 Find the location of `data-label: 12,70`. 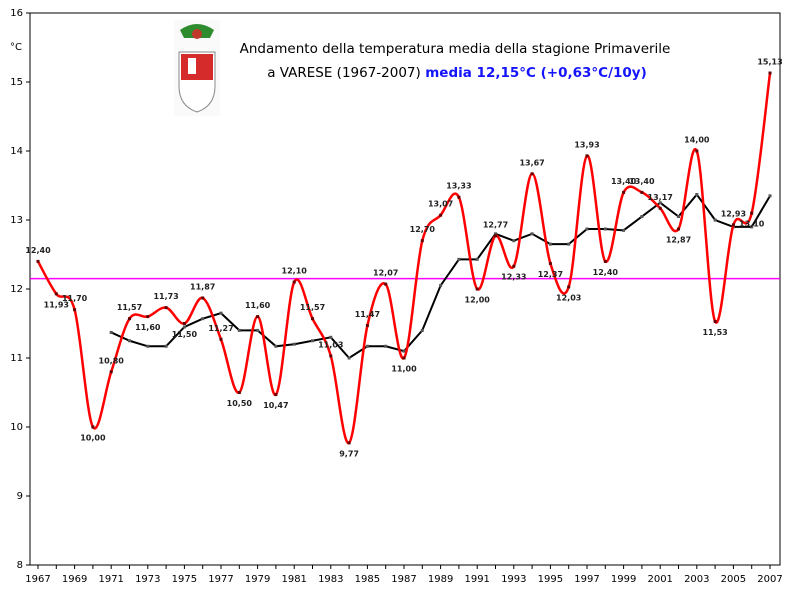

data-label: 12,70 is located at coordinates (423, 229).